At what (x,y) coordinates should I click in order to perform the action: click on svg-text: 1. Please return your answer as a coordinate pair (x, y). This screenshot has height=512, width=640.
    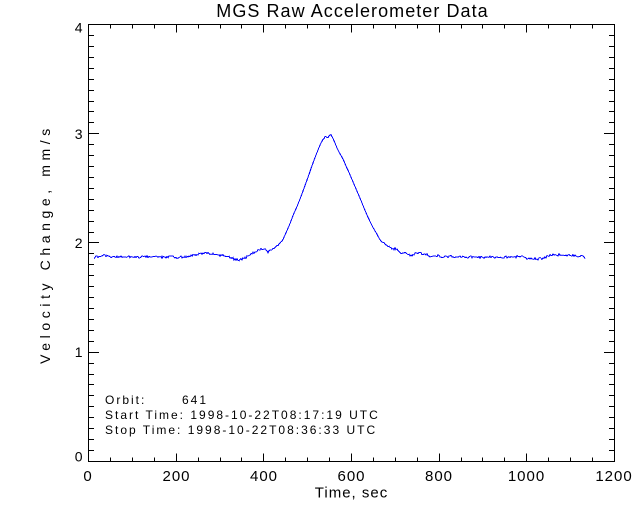
    Looking at the image, I should click on (79, 352).